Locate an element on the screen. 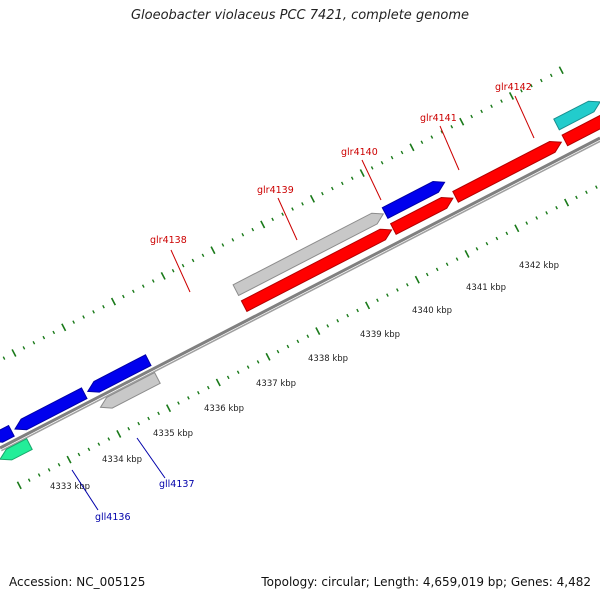 This screenshot has width=600, height=600. gene-label-glr4140: glr4140 is located at coordinates (359, 152).